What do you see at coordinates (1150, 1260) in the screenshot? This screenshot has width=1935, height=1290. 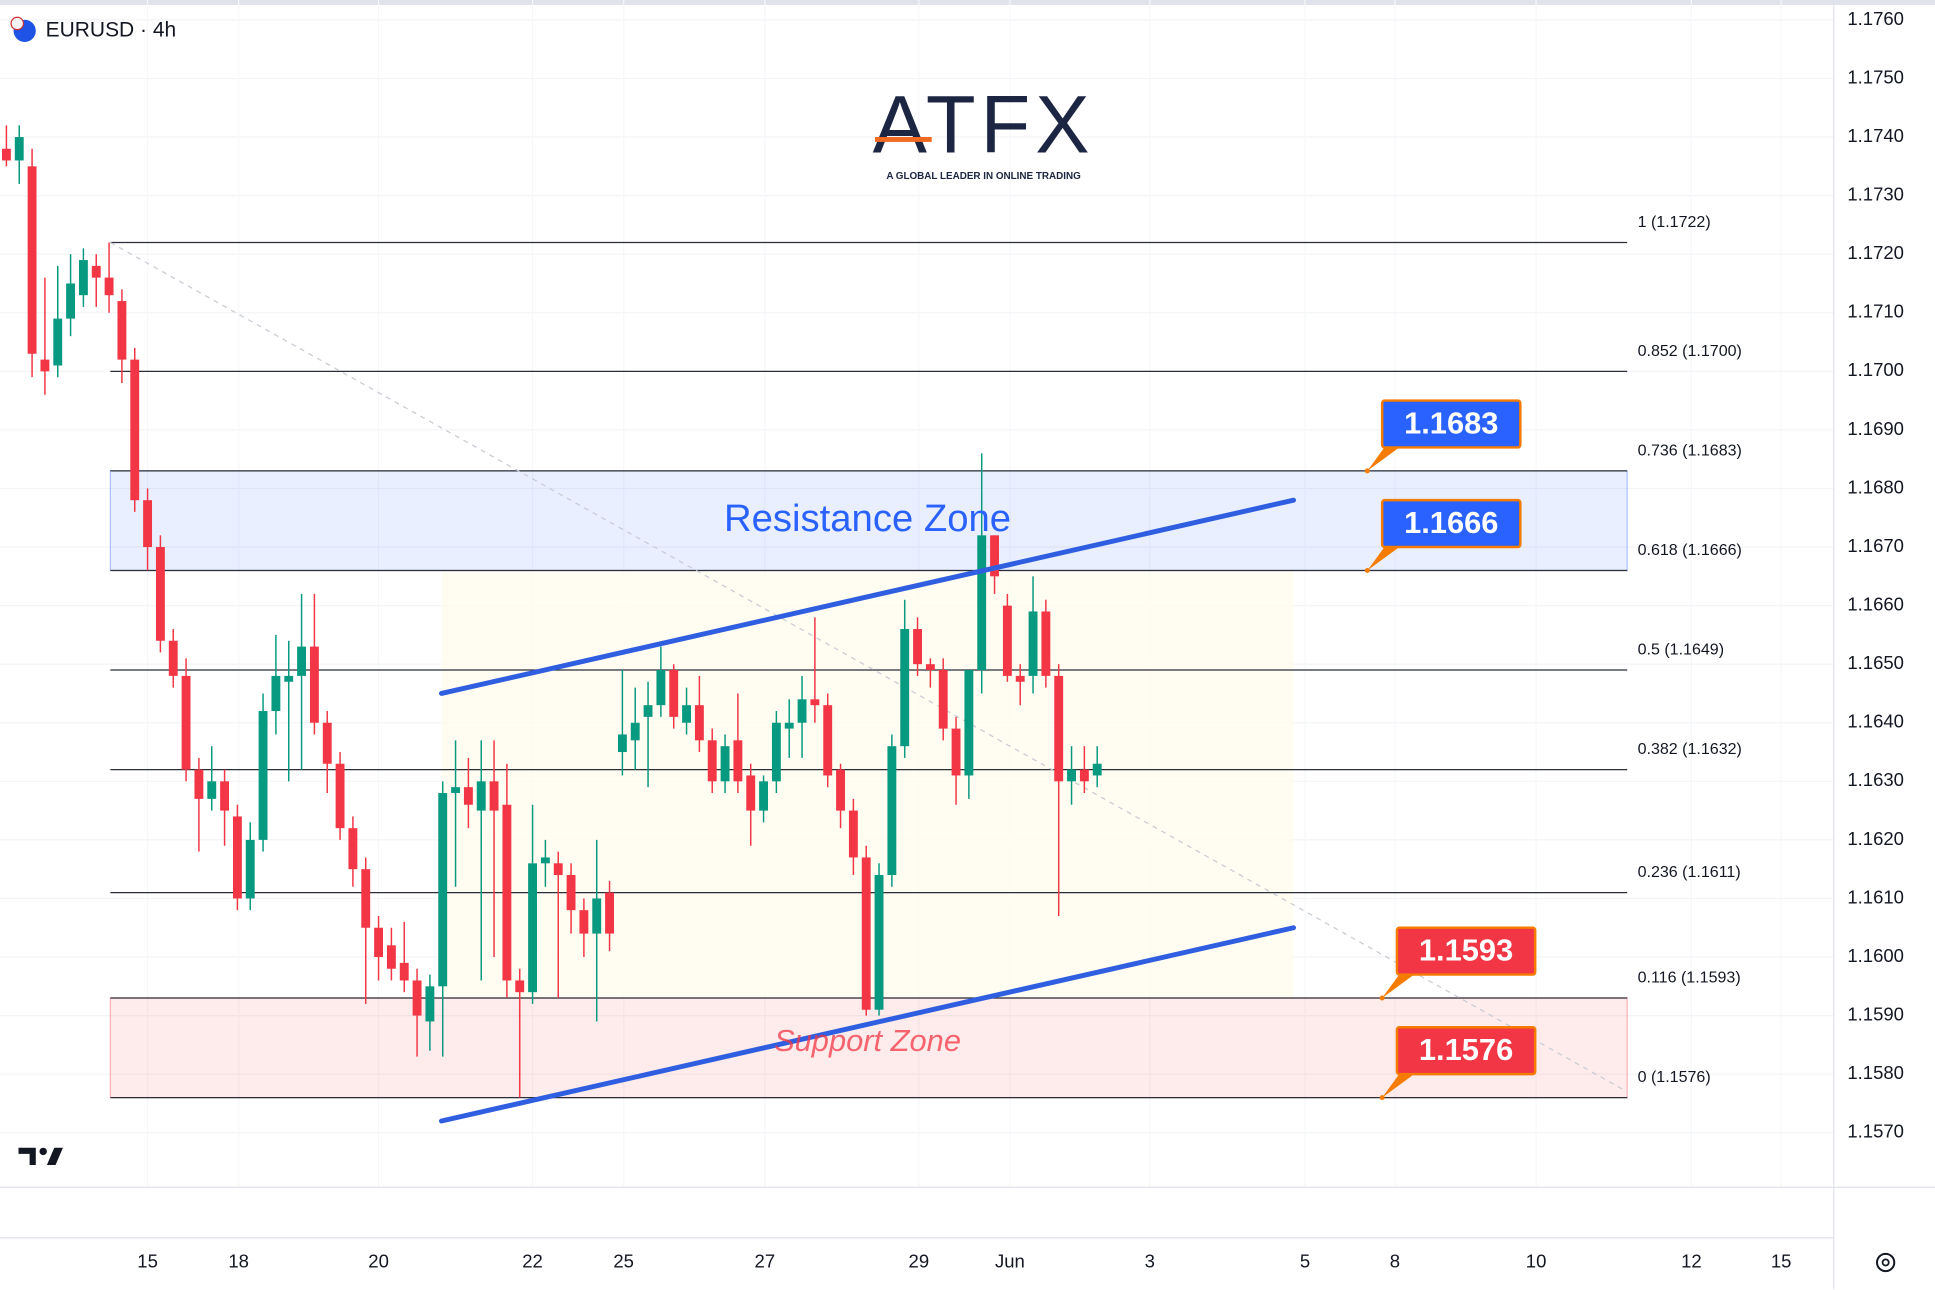 I see `x-tick-label: 3` at bounding box center [1150, 1260].